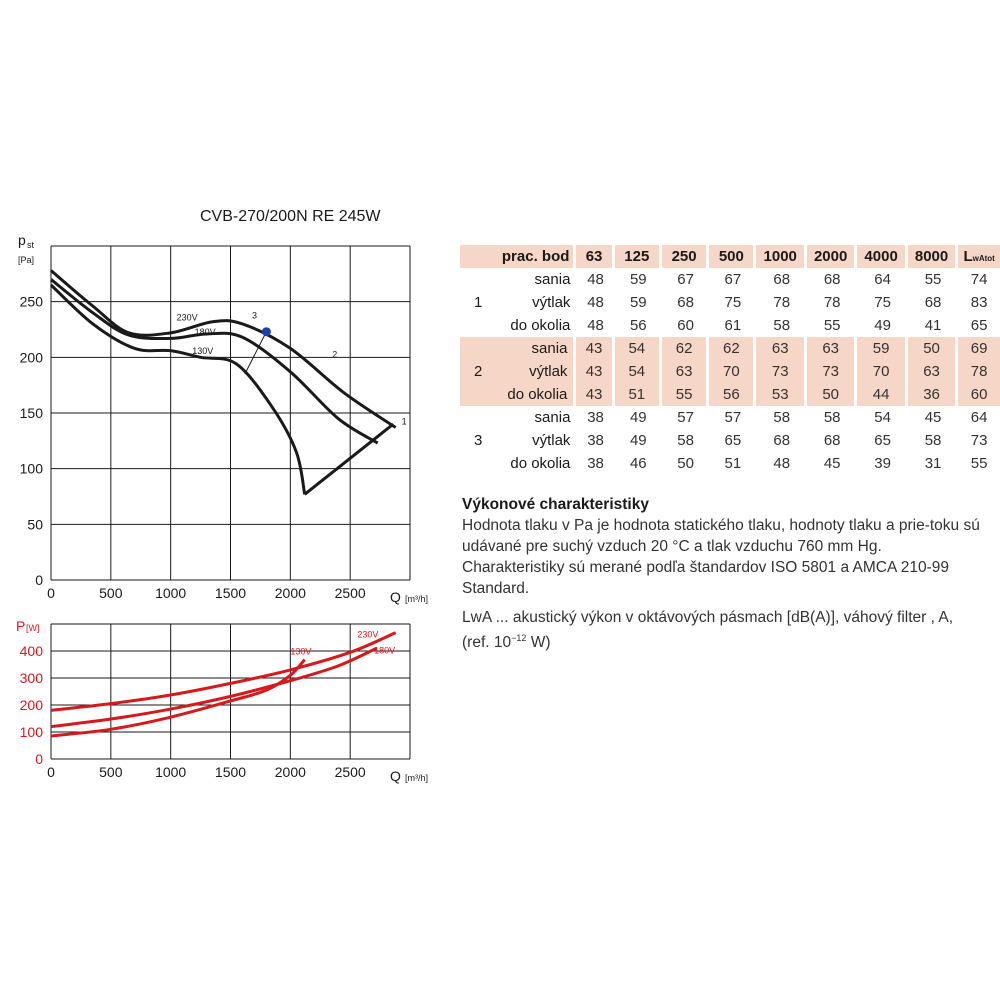 Image resolution: width=1000 pixels, height=1000 pixels. I want to click on table-cell: 59, so click(638, 302).